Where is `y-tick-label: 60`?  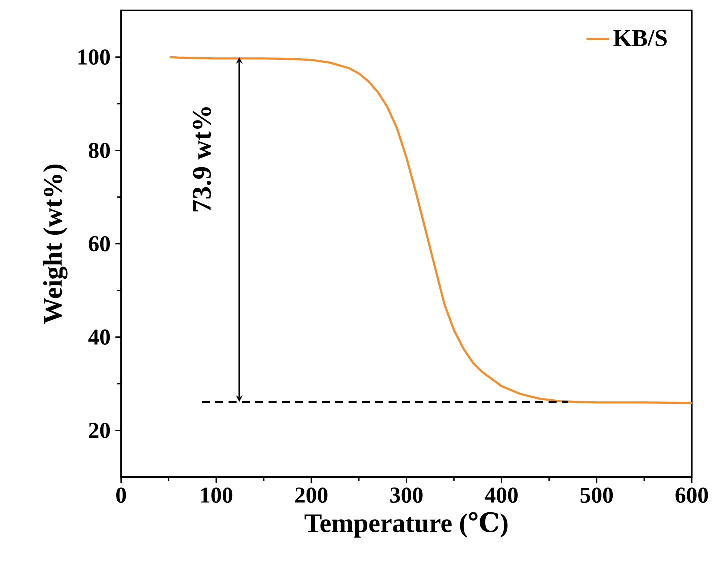
y-tick-label: 60 is located at coordinates (99, 244).